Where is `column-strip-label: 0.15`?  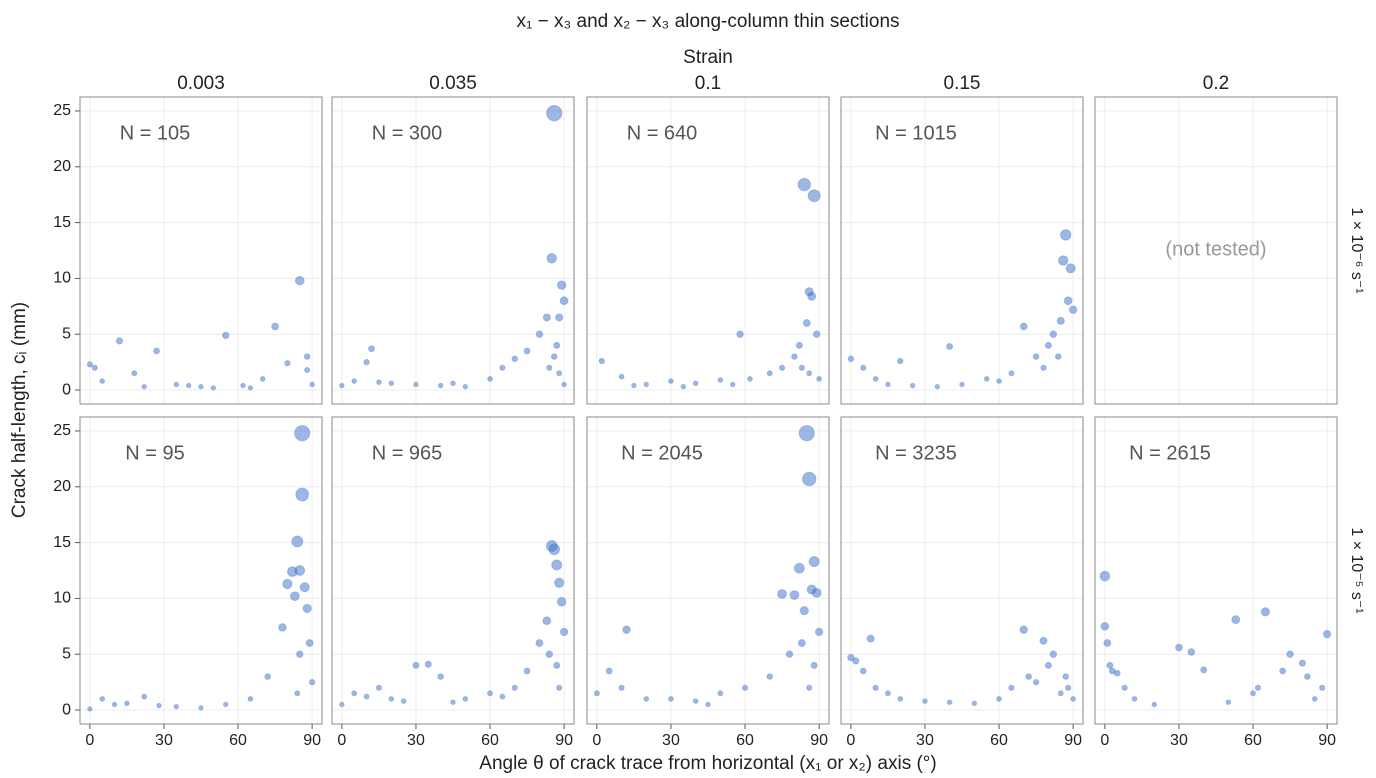 column-strip-label: 0.15 is located at coordinates (962, 83).